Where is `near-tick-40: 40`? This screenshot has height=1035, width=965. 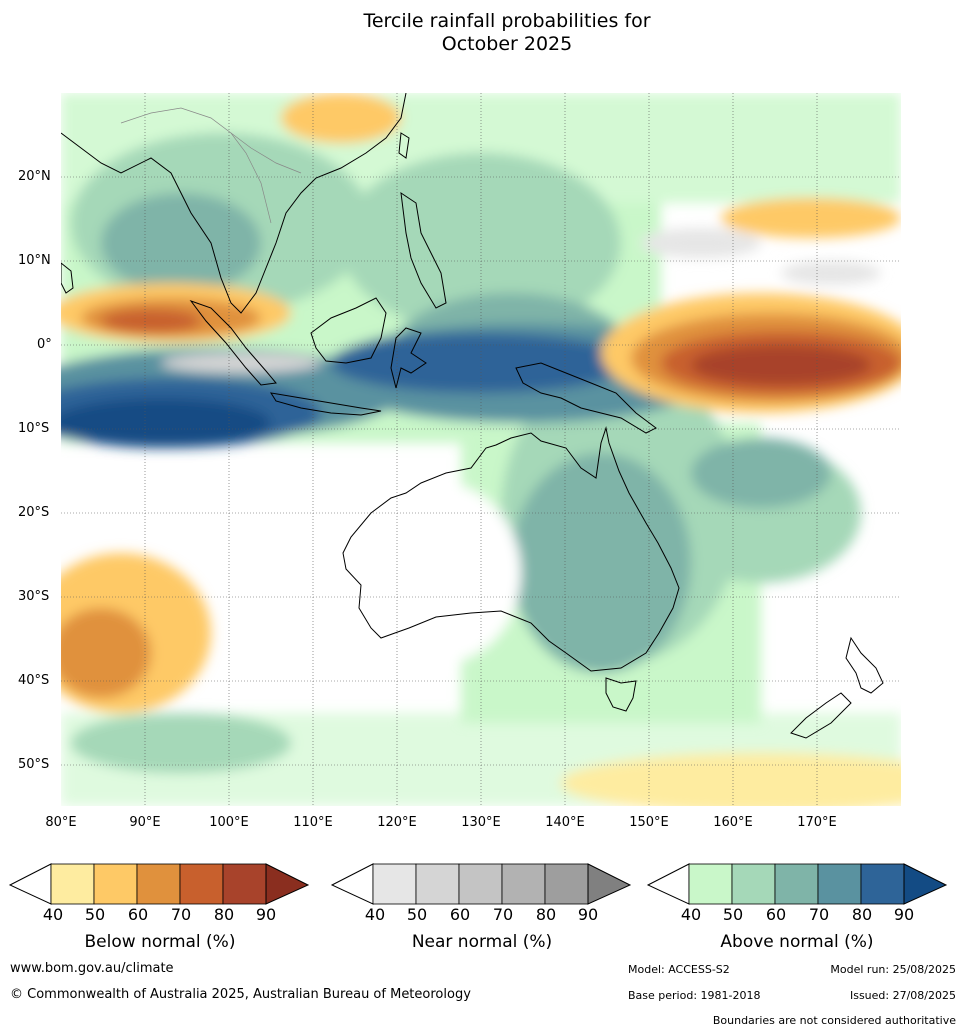 near-tick-40: 40 is located at coordinates (375, 914).